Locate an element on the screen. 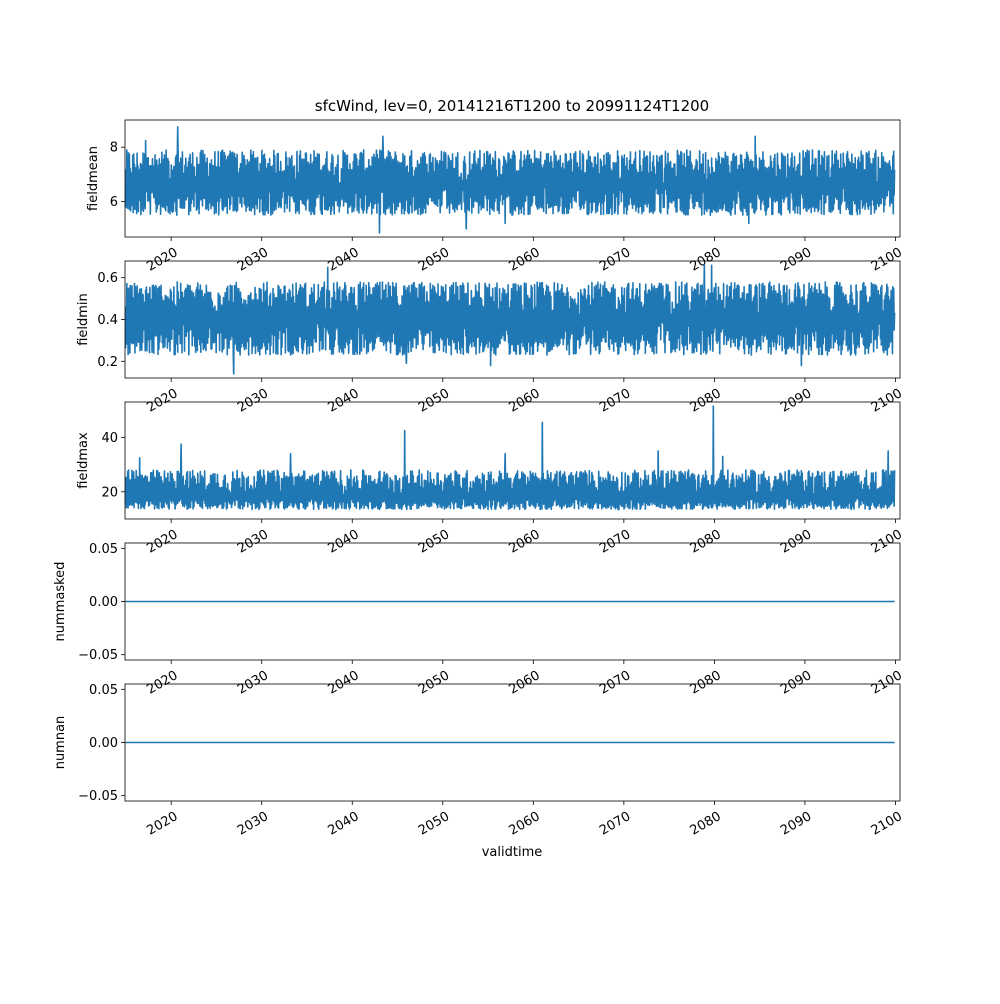 This screenshot has width=1000, height=1004. series-line-fieldmean is located at coordinates (510, 180).